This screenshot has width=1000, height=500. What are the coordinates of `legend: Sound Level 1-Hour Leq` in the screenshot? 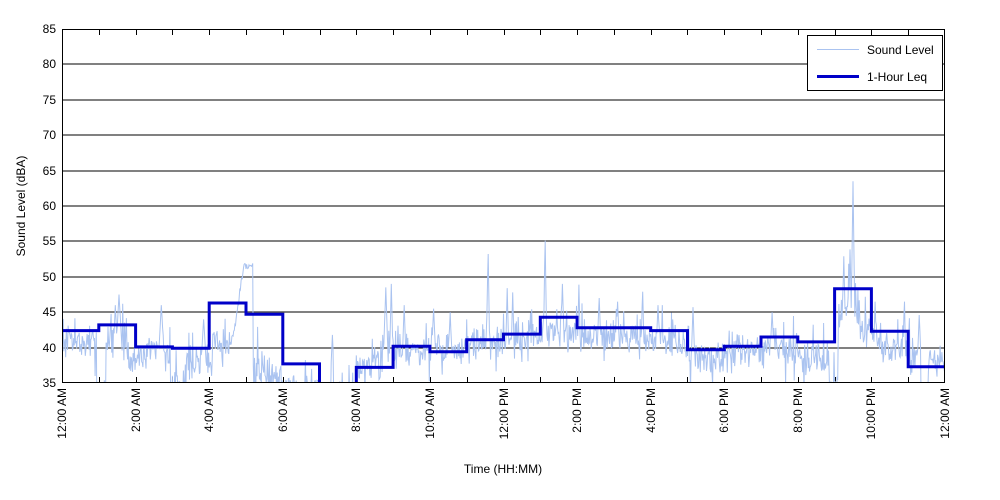 It's located at (875, 63).